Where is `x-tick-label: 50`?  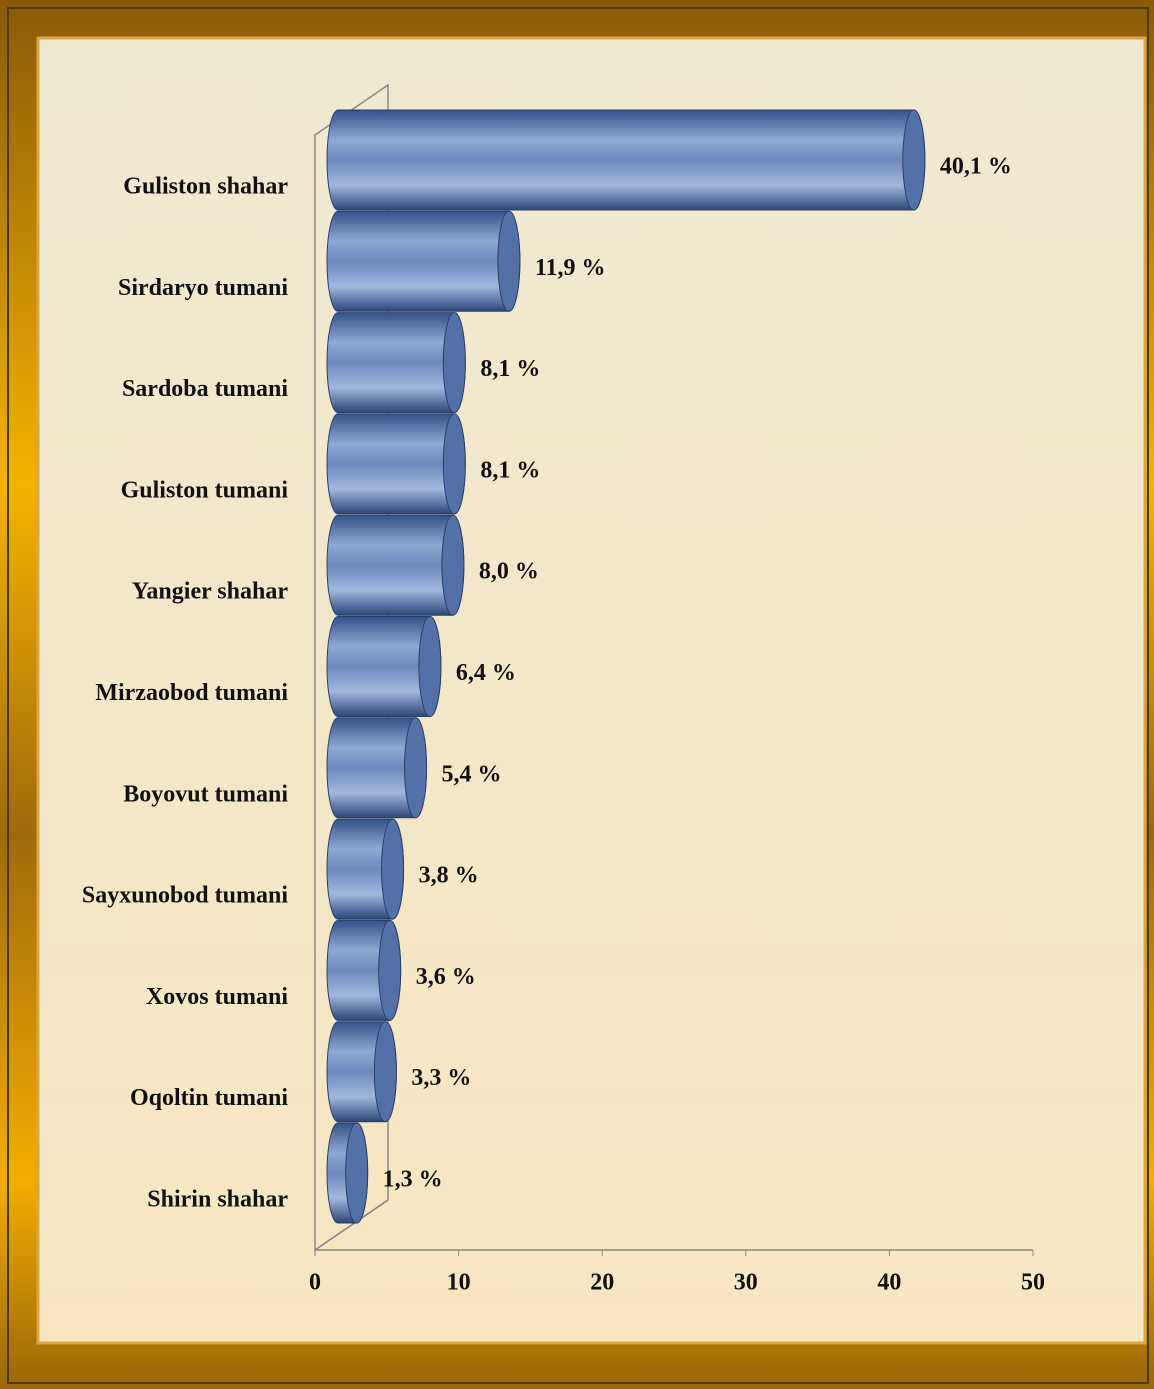
x-tick-label: 50 is located at coordinates (1033, 1283).